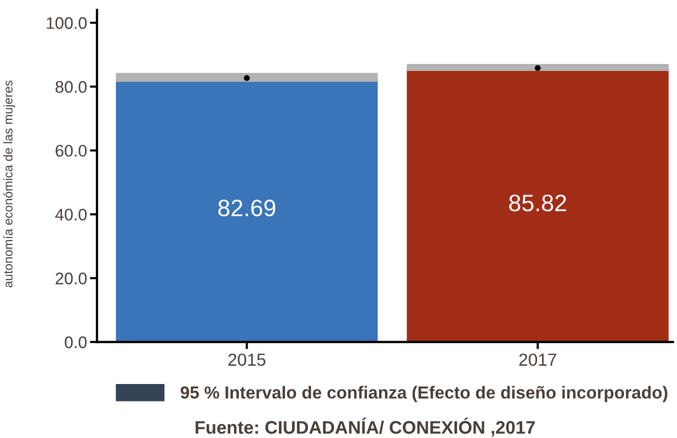 The height and width of the screenshot is (438, 677). I want to click on y-tick-label: 100.0, so click(66, 23).